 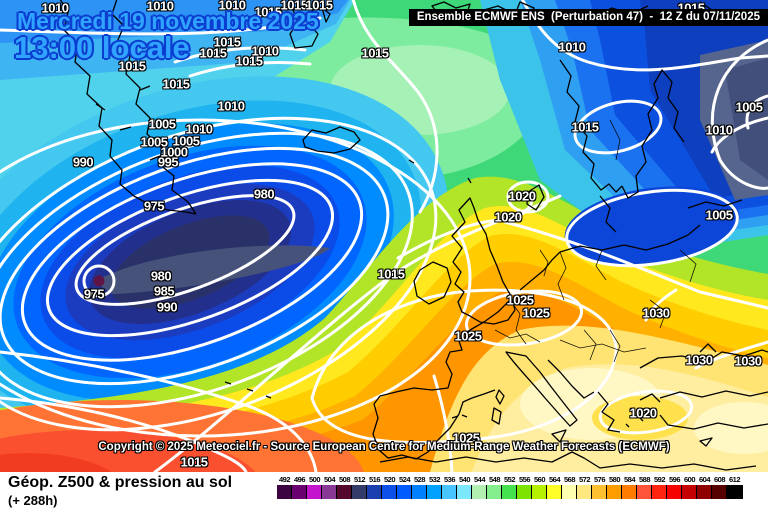 What do you see at coordinates (659, 479) in the screenshot?
I see `legend-value: 592` at bounding box center [659, 479].